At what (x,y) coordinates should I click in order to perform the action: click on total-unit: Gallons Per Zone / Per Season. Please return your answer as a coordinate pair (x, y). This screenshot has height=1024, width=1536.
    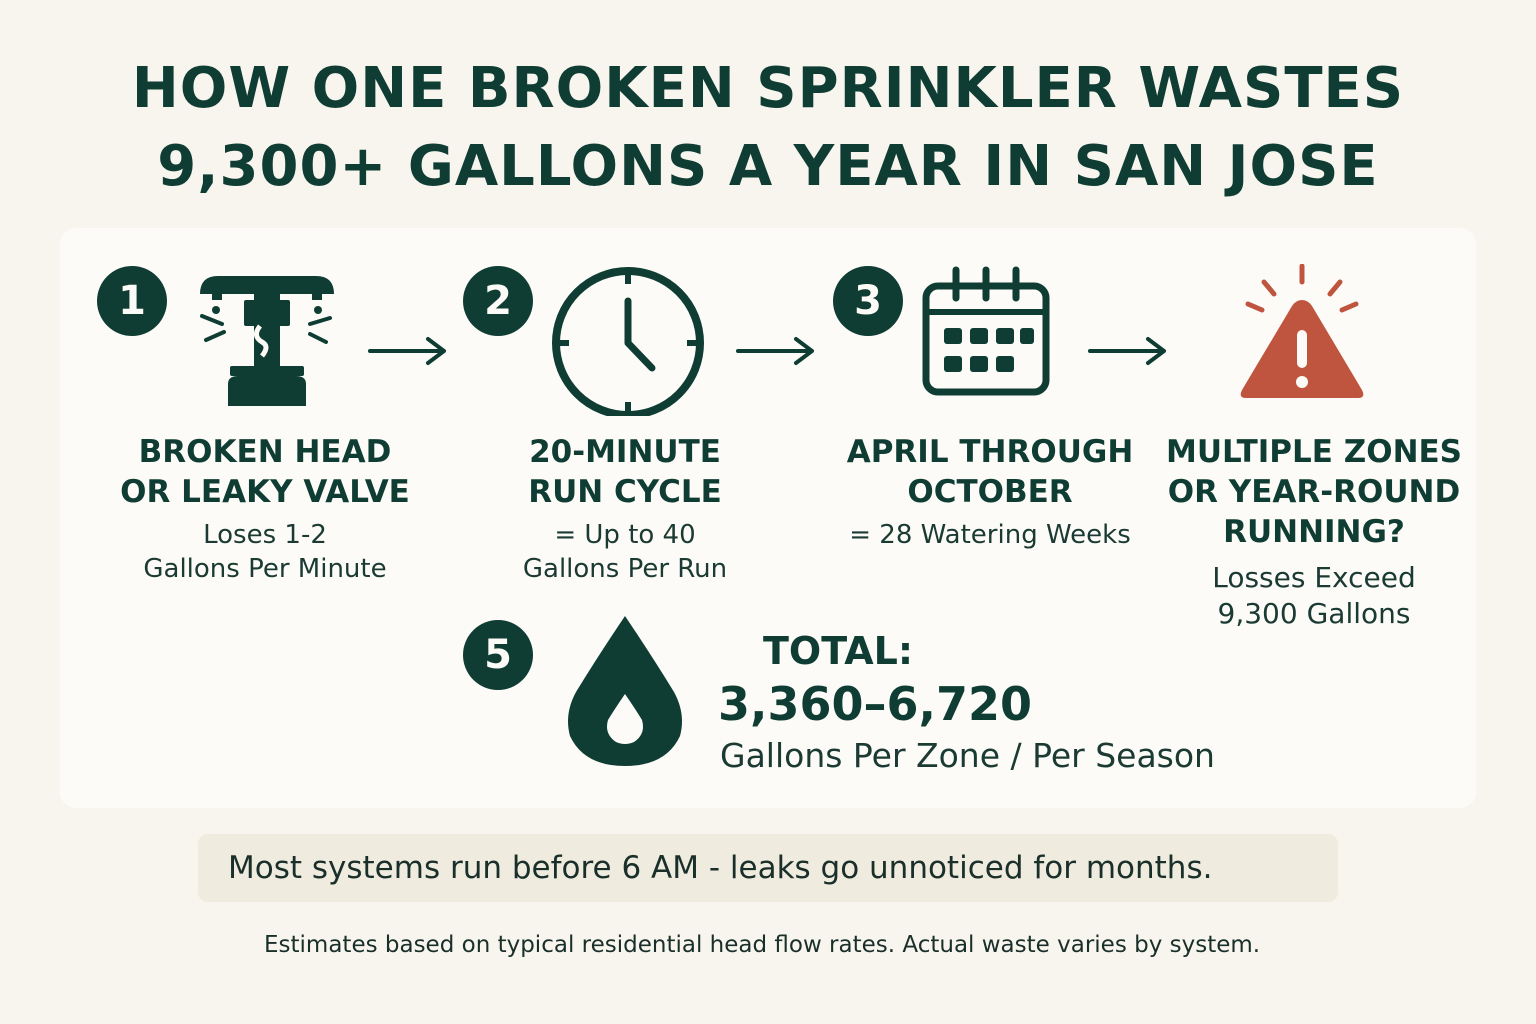
    Looking at the image, I should click on (967, 755).